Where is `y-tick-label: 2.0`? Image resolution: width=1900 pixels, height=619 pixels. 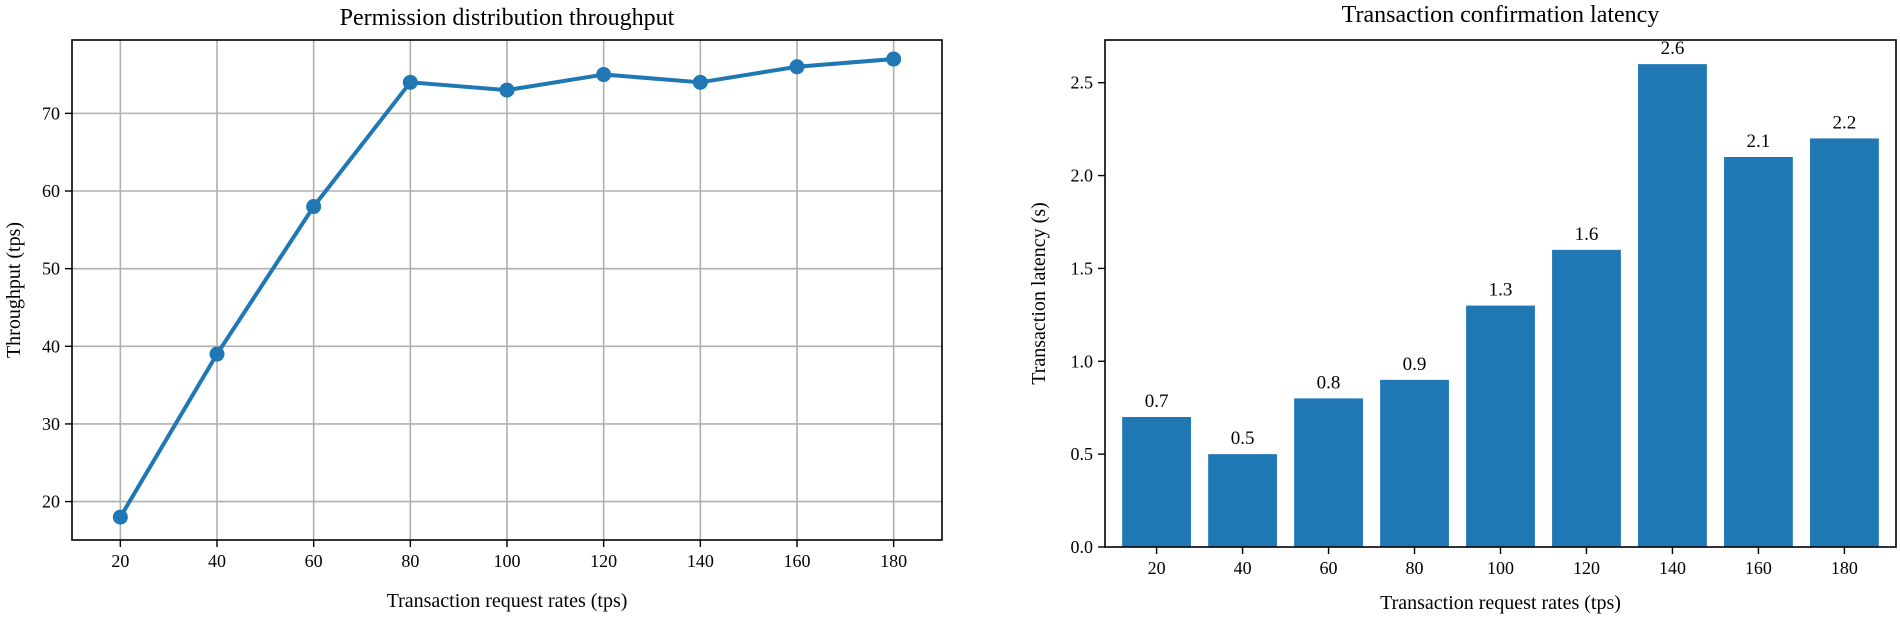 y-tick-label: 2.0 is located at coordinates (1082, 176).